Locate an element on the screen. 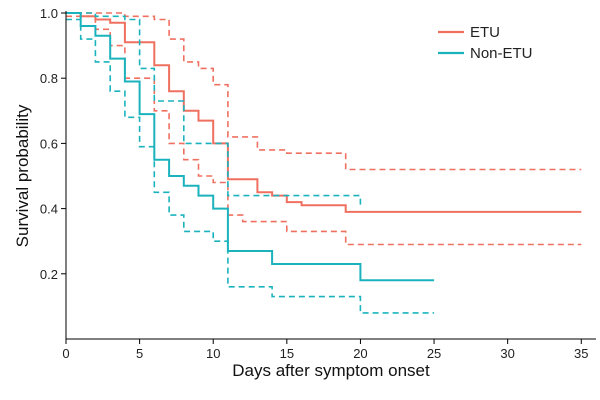 This screenshot has width=600, height=400. x-ticks: 0 5 10 15 20 25 30 35 is located at coordinates (325, 350).